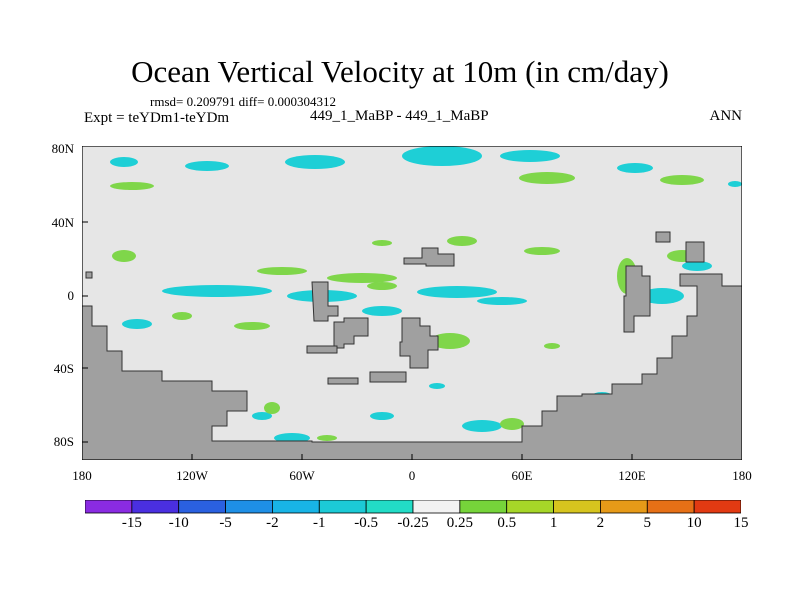 This screenshot has width=800, height=600. Describe the element at coordinates (522, 475) in the screenshot. I see `lon-label-60e: 60E` at that location.